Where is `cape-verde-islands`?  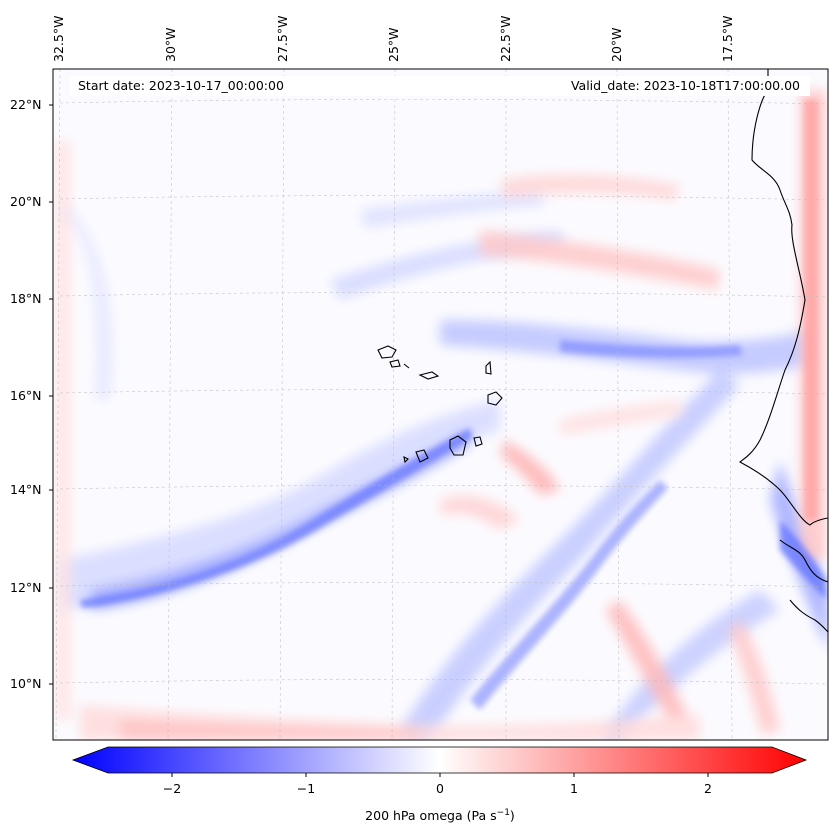
cape-verde-islands is located at coordinates (440, 404).